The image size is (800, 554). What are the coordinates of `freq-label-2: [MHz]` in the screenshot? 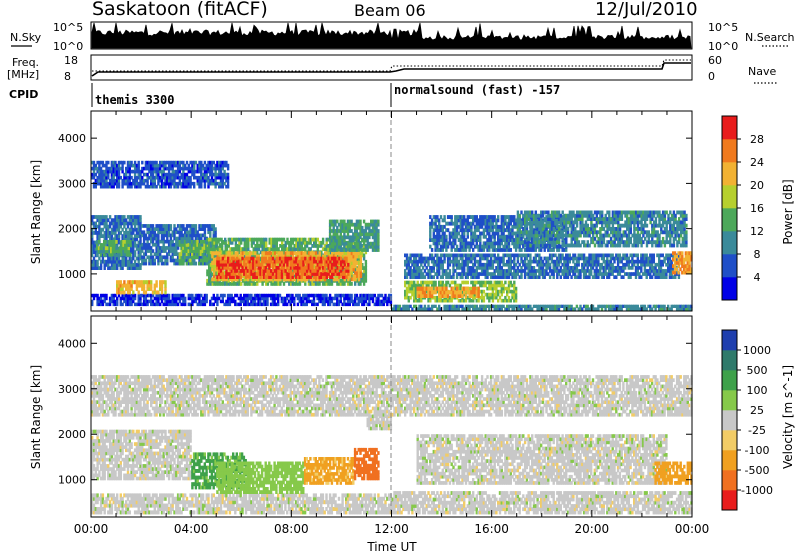 It's located at (23, 74).